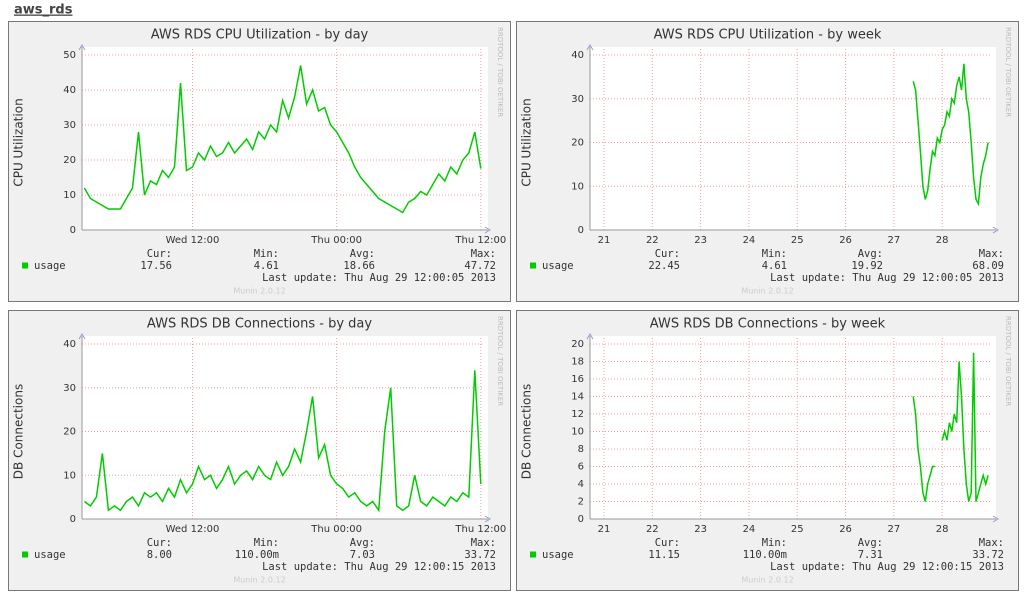  What do you see at coordinates (581, 502) in the screenshot?
I see `y-tick-label: 2` at bounding box center [581, 502].